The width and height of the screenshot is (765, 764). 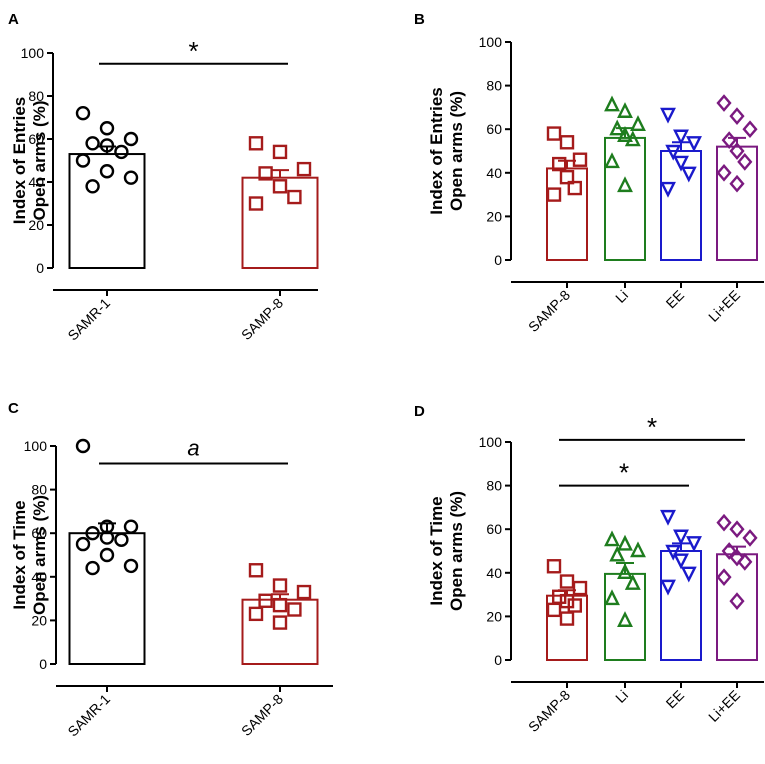 What do you see at coordinates (13, 408) in the screenshot?
I see `panel-letter-c: C` at bounding box center [13, 408].